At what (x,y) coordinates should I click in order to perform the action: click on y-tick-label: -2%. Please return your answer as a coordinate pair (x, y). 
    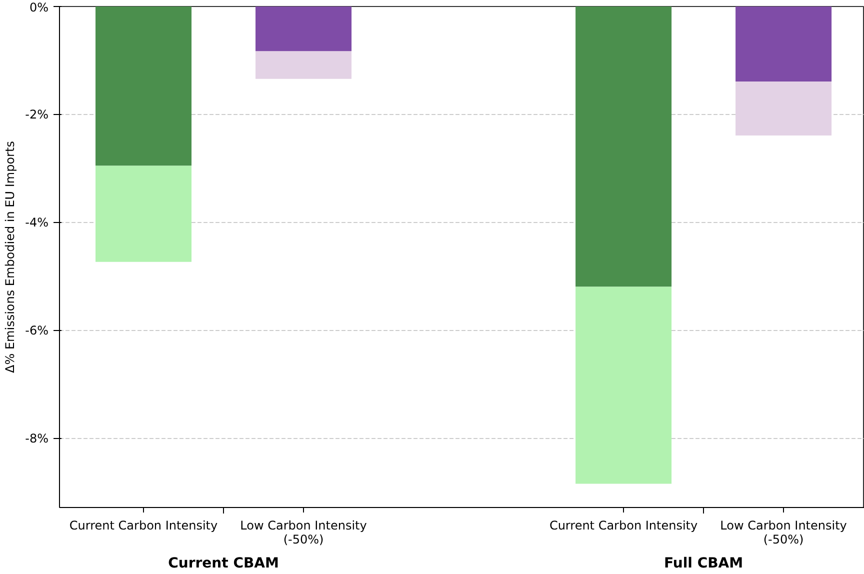
    Looking at the image, I should click on (37, 114).